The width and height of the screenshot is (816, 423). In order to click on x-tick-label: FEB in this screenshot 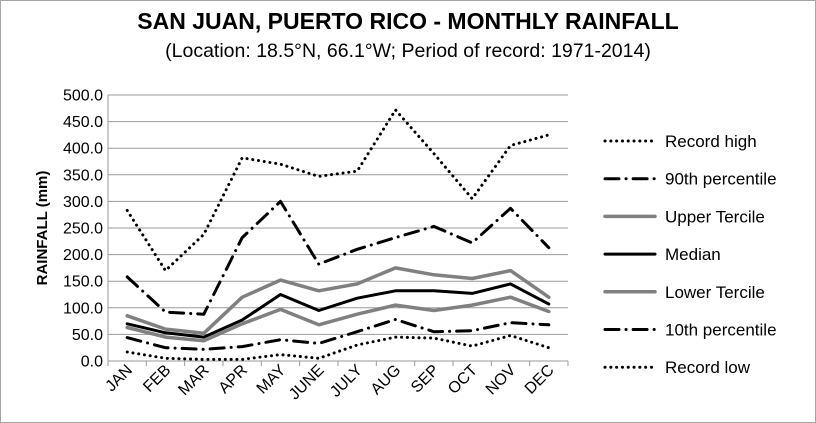, I will do `click(157, 379)`.